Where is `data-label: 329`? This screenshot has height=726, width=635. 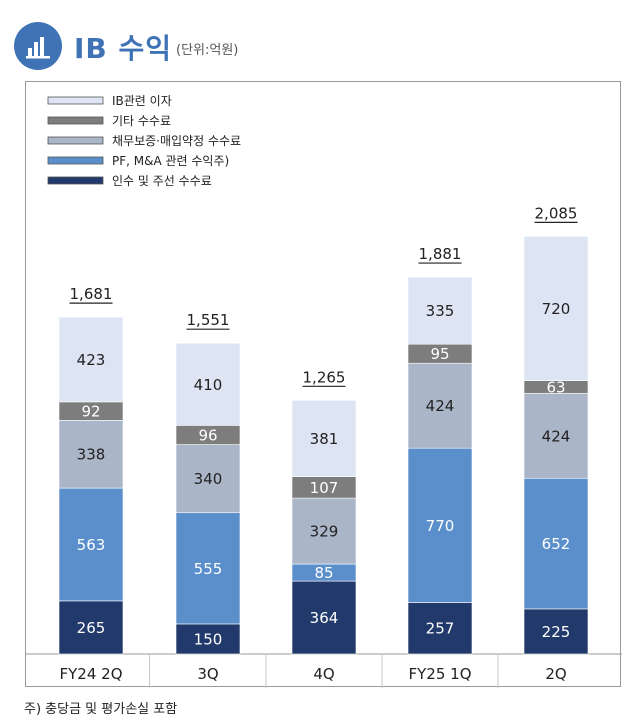 data-label: 329 is located at coordinates (324, 532).